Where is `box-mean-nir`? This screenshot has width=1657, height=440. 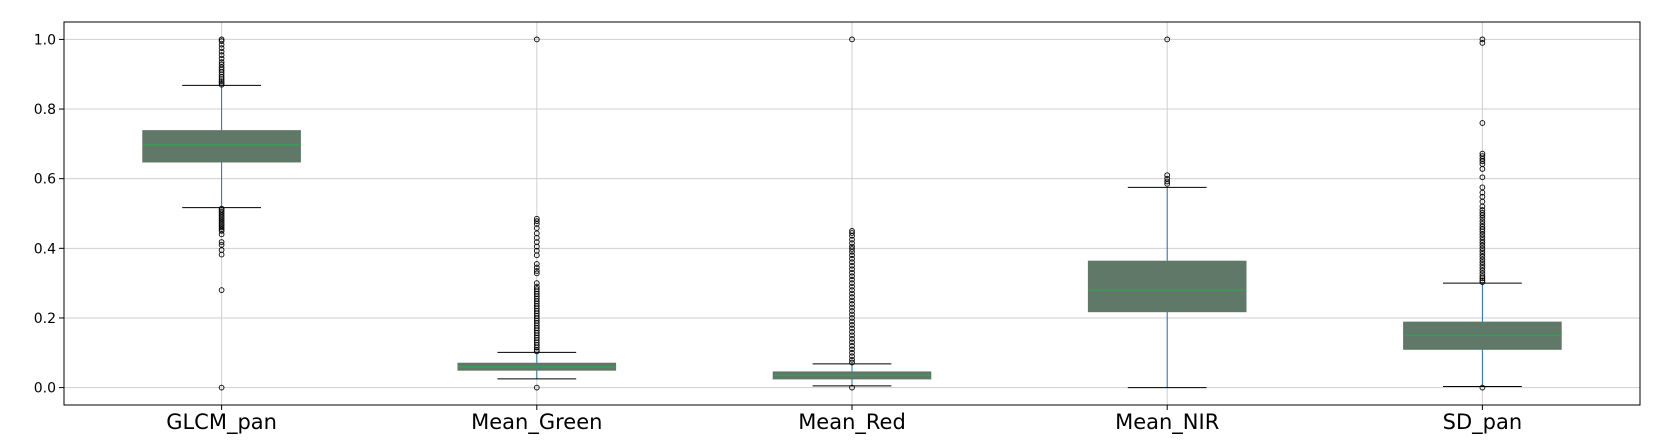 box-mean-nir is located at coordinates (1167, 212).